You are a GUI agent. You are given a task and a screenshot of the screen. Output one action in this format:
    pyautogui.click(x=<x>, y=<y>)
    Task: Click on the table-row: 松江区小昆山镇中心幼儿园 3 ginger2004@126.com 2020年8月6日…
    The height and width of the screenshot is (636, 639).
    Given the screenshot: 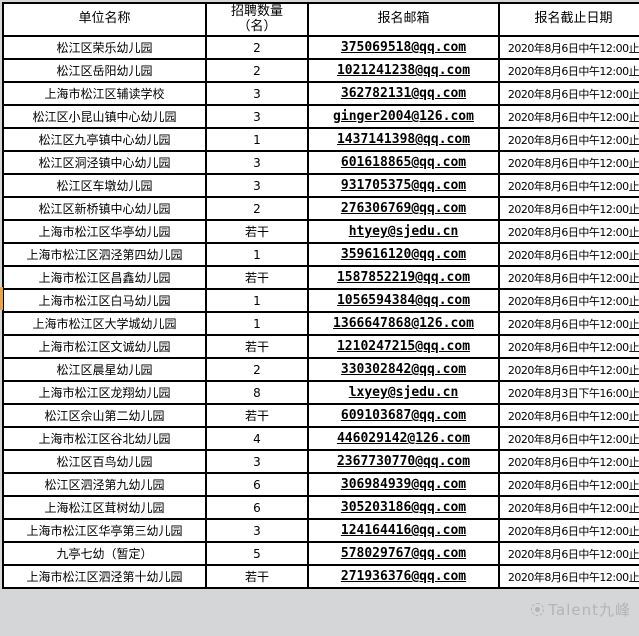 What is the action you would take?
    pyautogui.click(x=320, y=116)
    